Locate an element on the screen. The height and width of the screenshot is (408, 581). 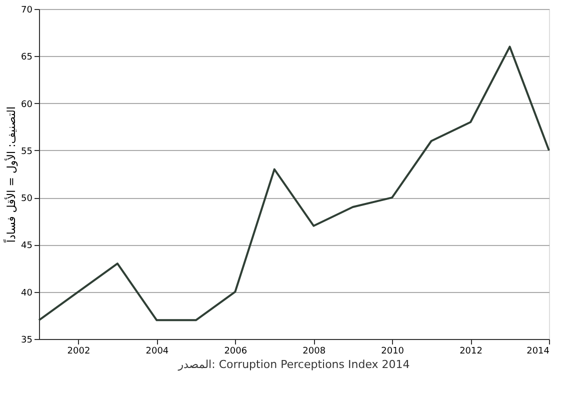
x-tick-label: 2012 is located at coordinates (471, 351).